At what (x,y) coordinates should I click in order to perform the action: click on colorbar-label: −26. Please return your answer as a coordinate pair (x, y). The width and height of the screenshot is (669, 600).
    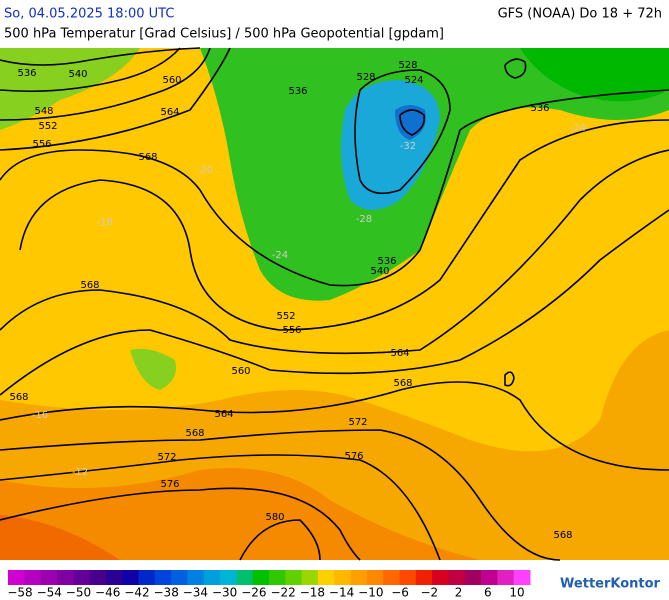
    Looking at the image, I should click on (253, 593).